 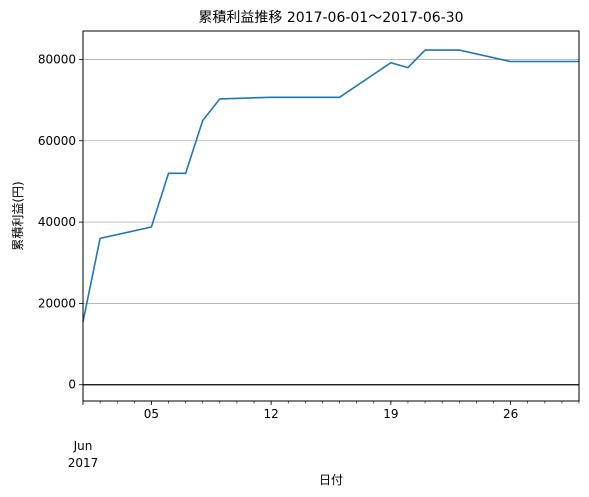 What do you see at coordinates (270, 414) in the screenshot?
I see `x-tick-label: 12` at bounding box center [270, 414].